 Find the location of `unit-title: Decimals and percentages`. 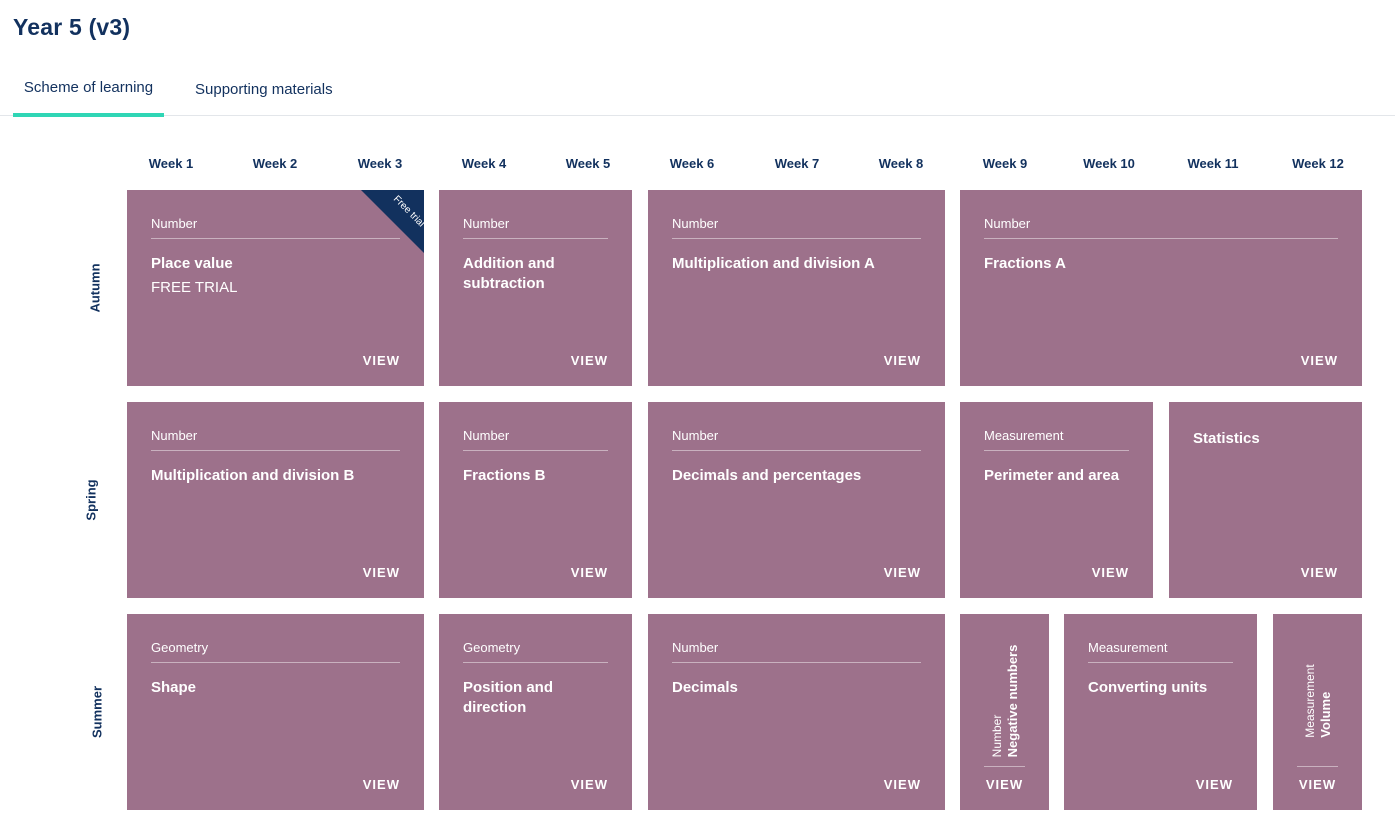

unit-title: Decimals and percentages is located at coordinates (767, 475).